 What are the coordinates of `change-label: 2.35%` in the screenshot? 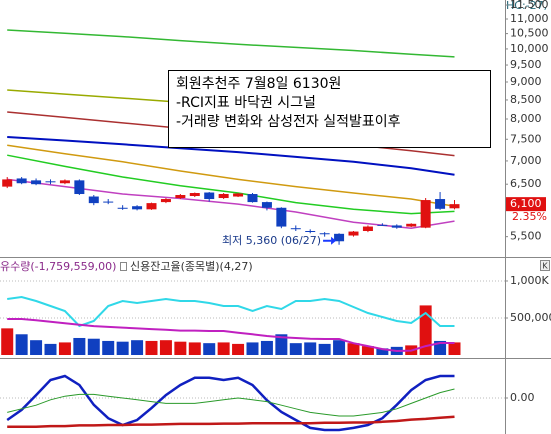 It's located at (529, 216).